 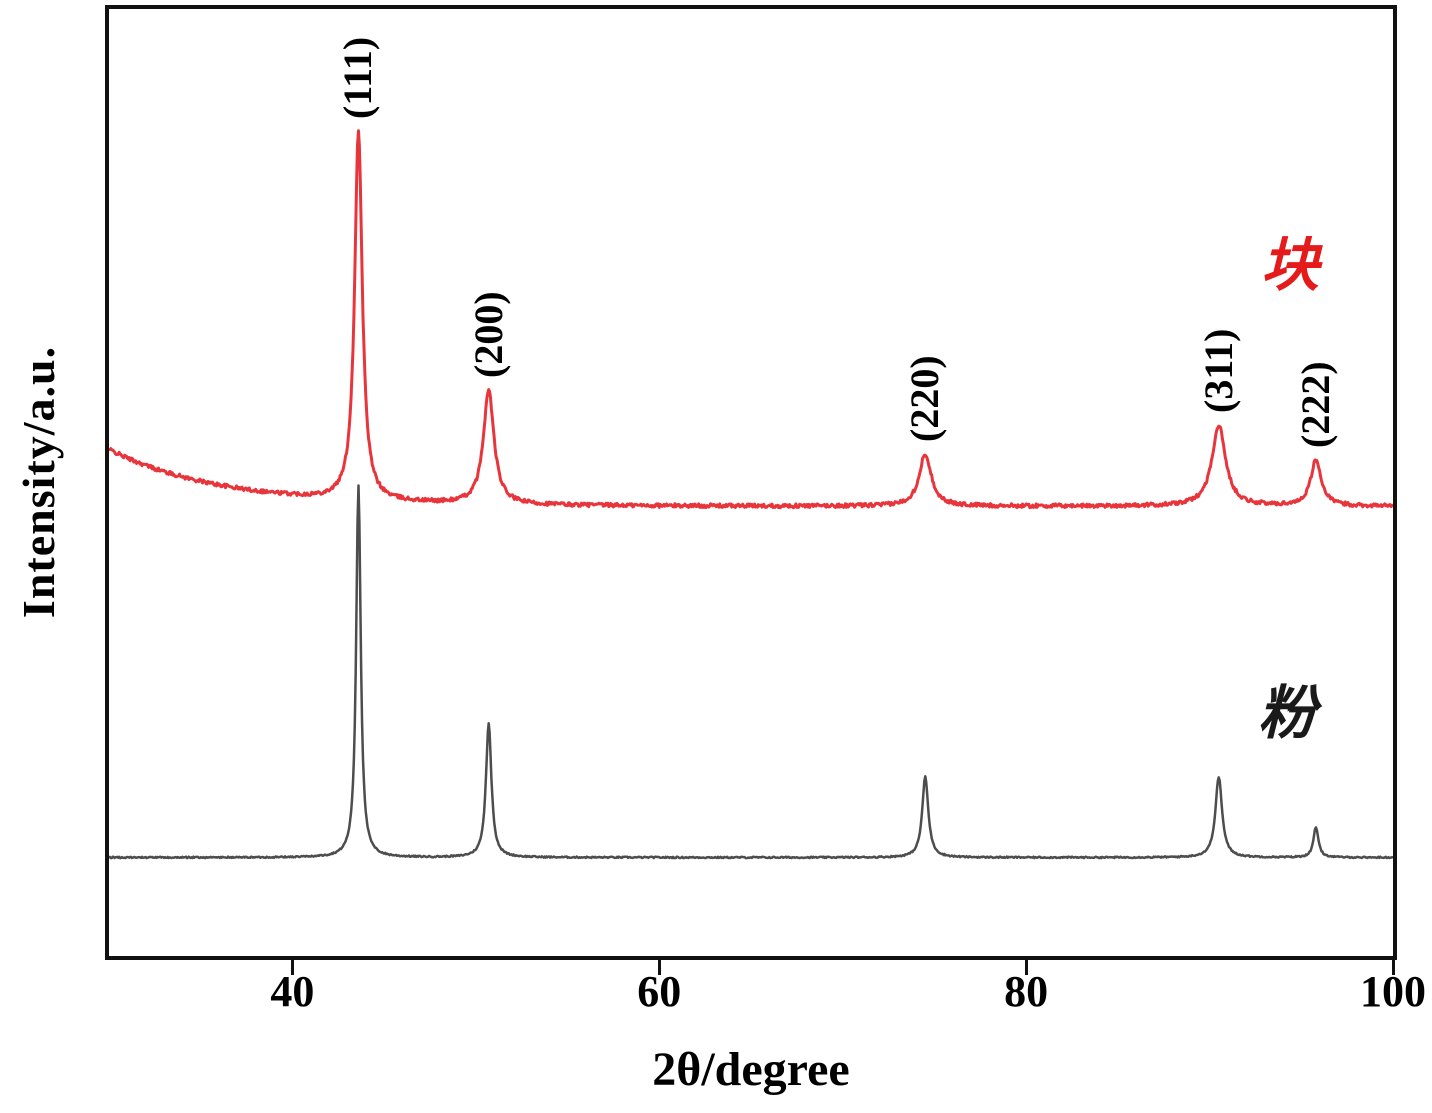 I want to click on legend-label-powder: 粉, so click(x=1287, y=713).